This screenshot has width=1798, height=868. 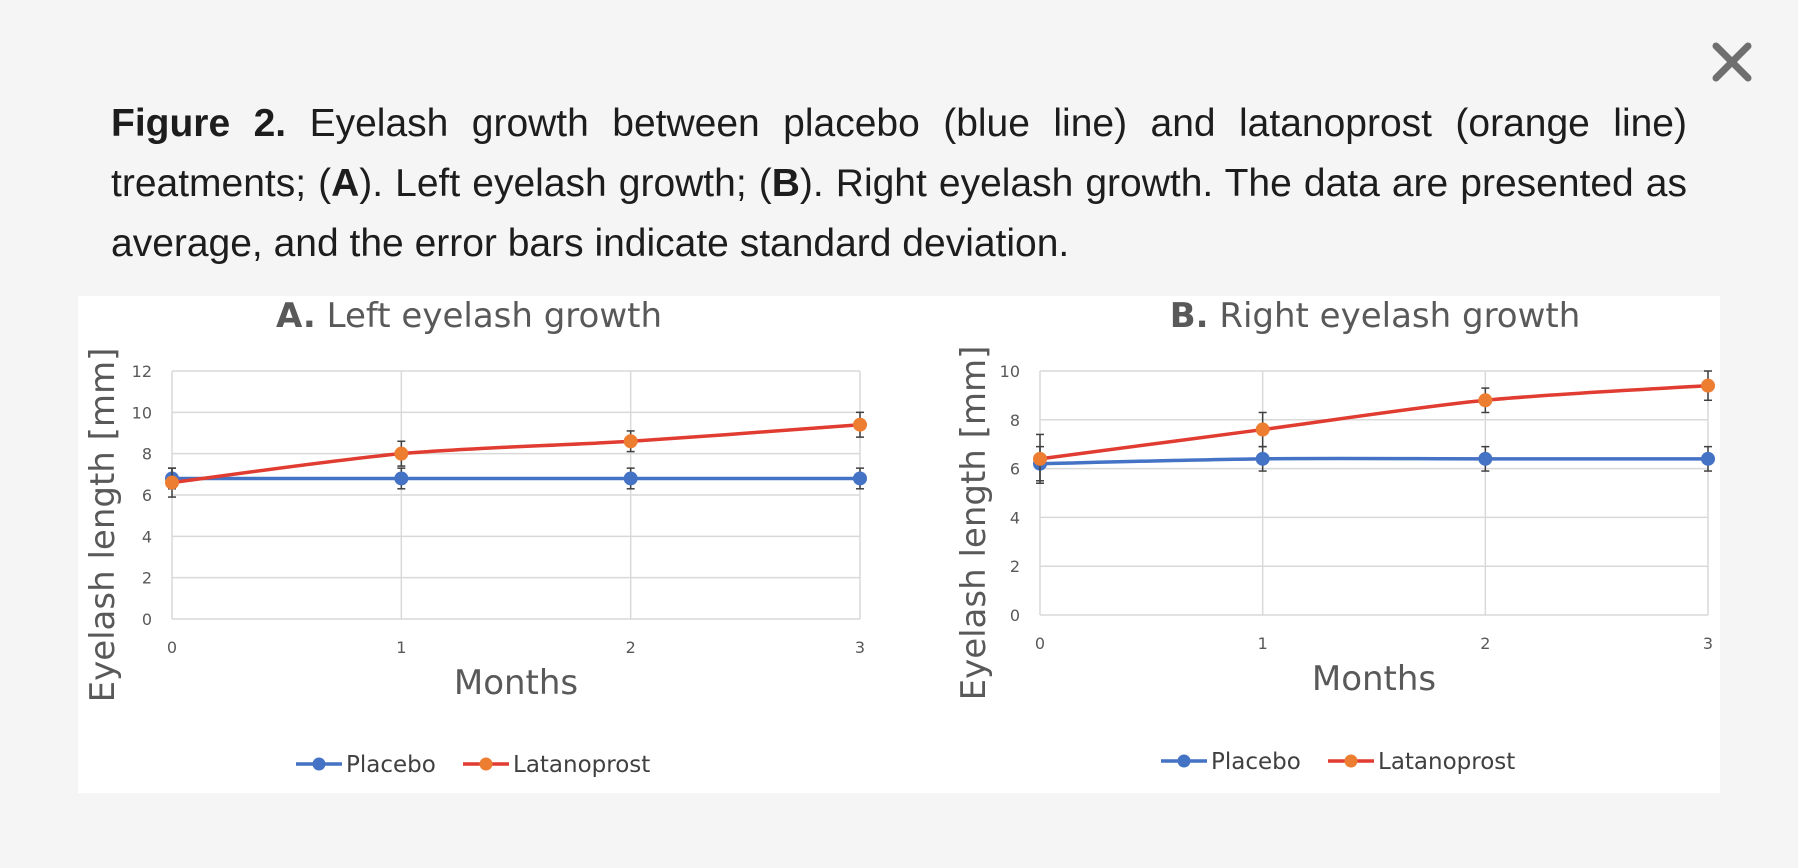 I want to click on chart-title-text: Right eyelash growth, so click(x=1395, y=316).